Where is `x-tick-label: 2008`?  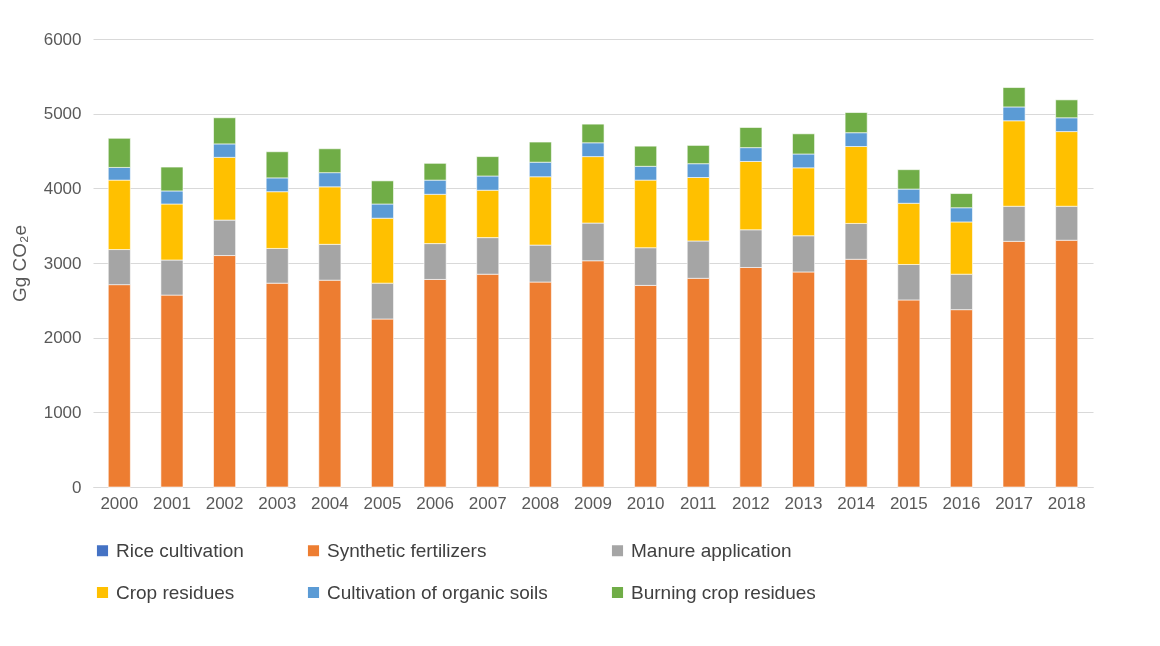
x-tick-label: 2008 is located at coordinates (540, 503).